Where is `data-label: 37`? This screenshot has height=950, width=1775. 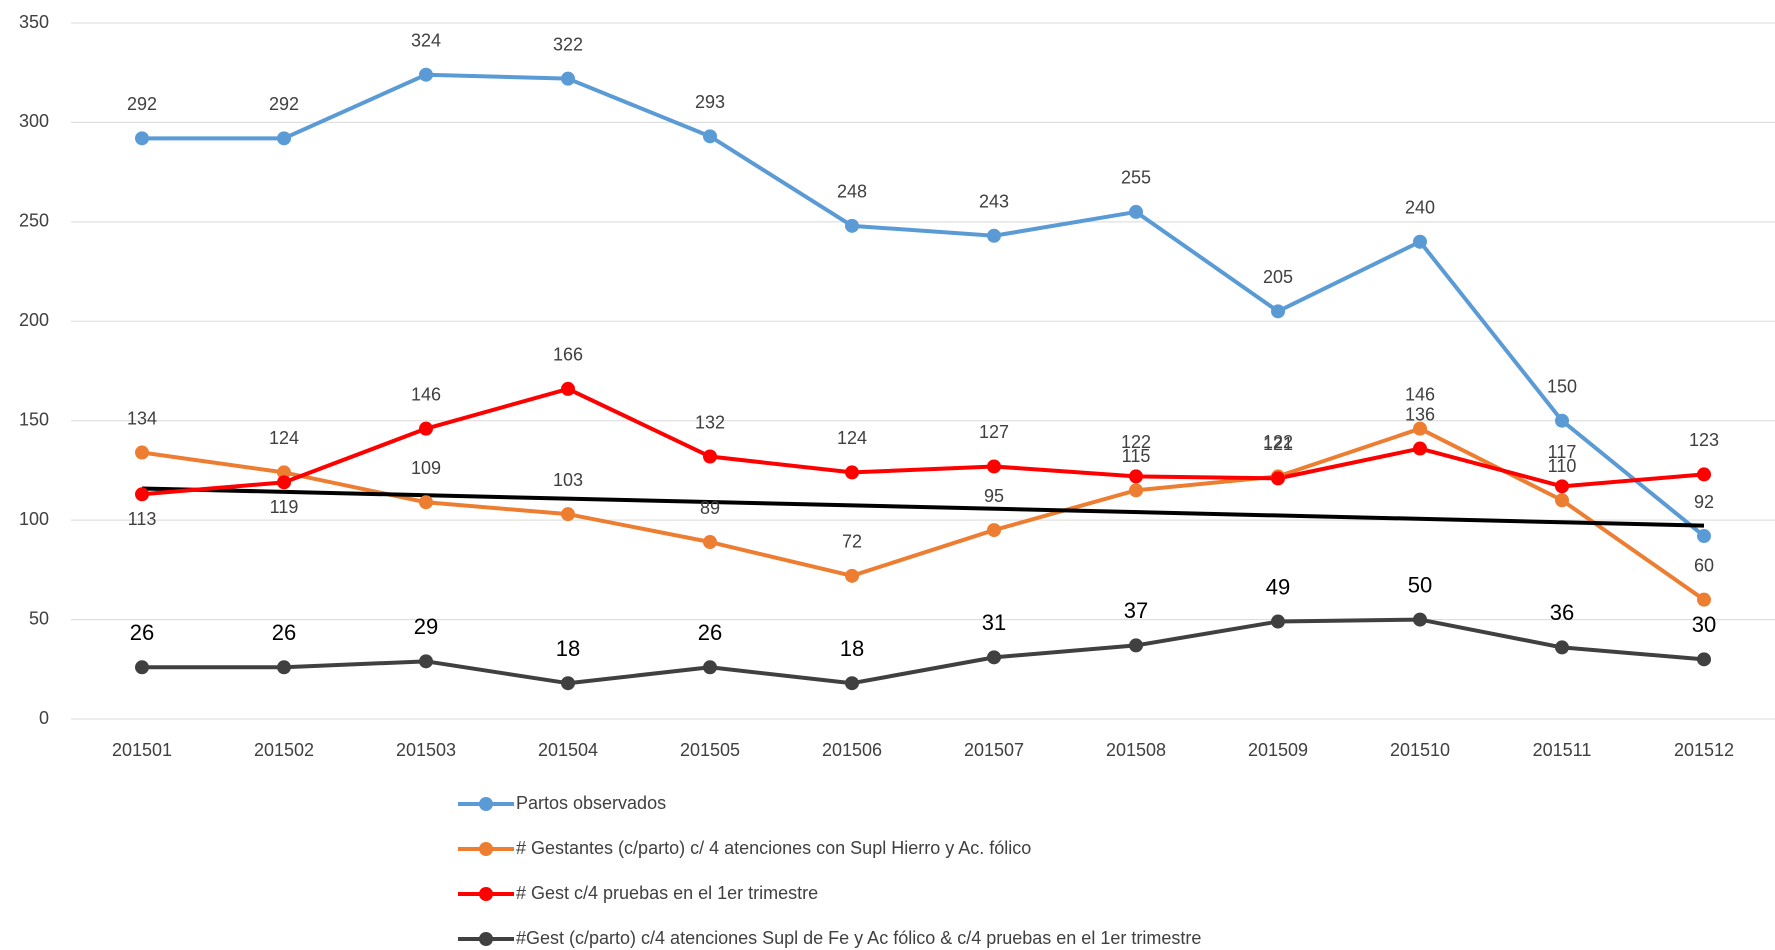
data-label: 37 is located at coordinates (1136, 610).